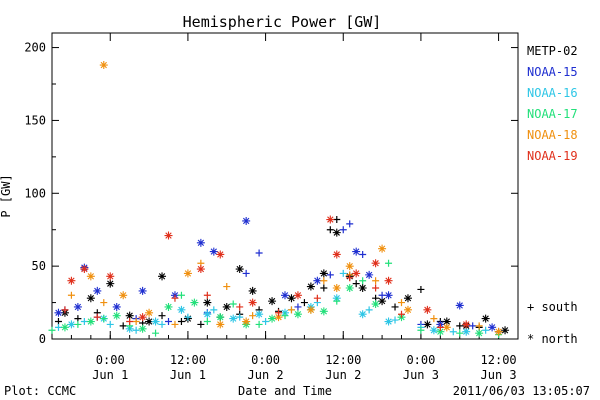 This screenshot has height=400, width=600. What do you see at coordinates (282, 22) in the screenshot?
I see `chart-title: Hemispheric Power [GW]` at bounding box center [282, 22].